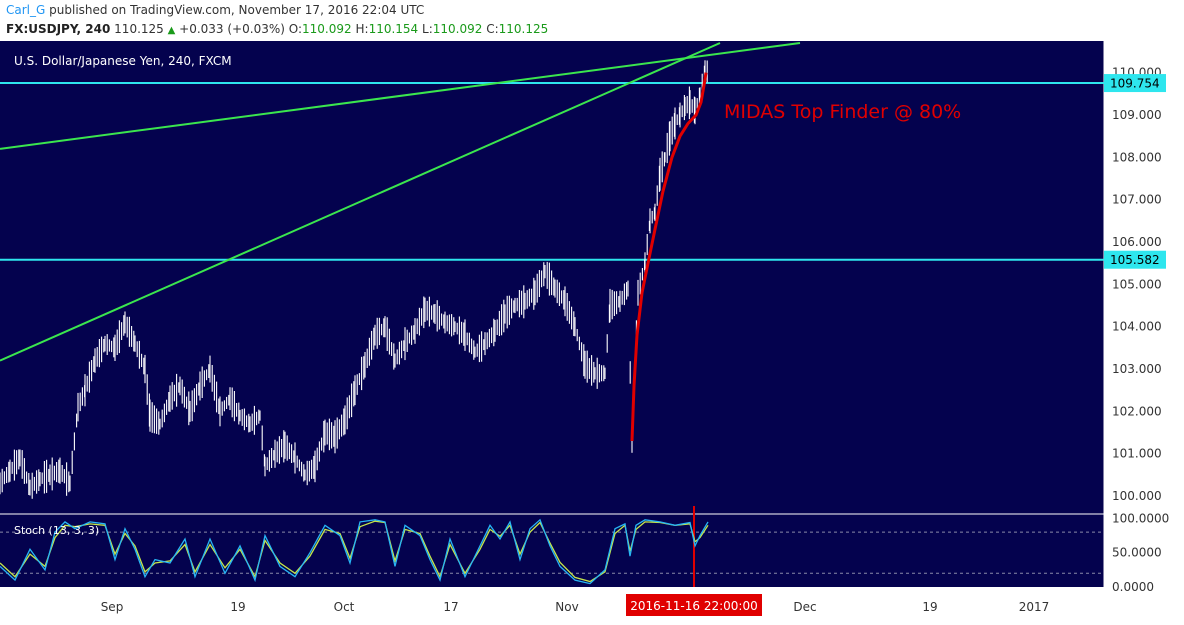  What do you see at coordinates (552, 606) in the screenshot?
I see `time-axis-background` at bounding box center [552, 606].